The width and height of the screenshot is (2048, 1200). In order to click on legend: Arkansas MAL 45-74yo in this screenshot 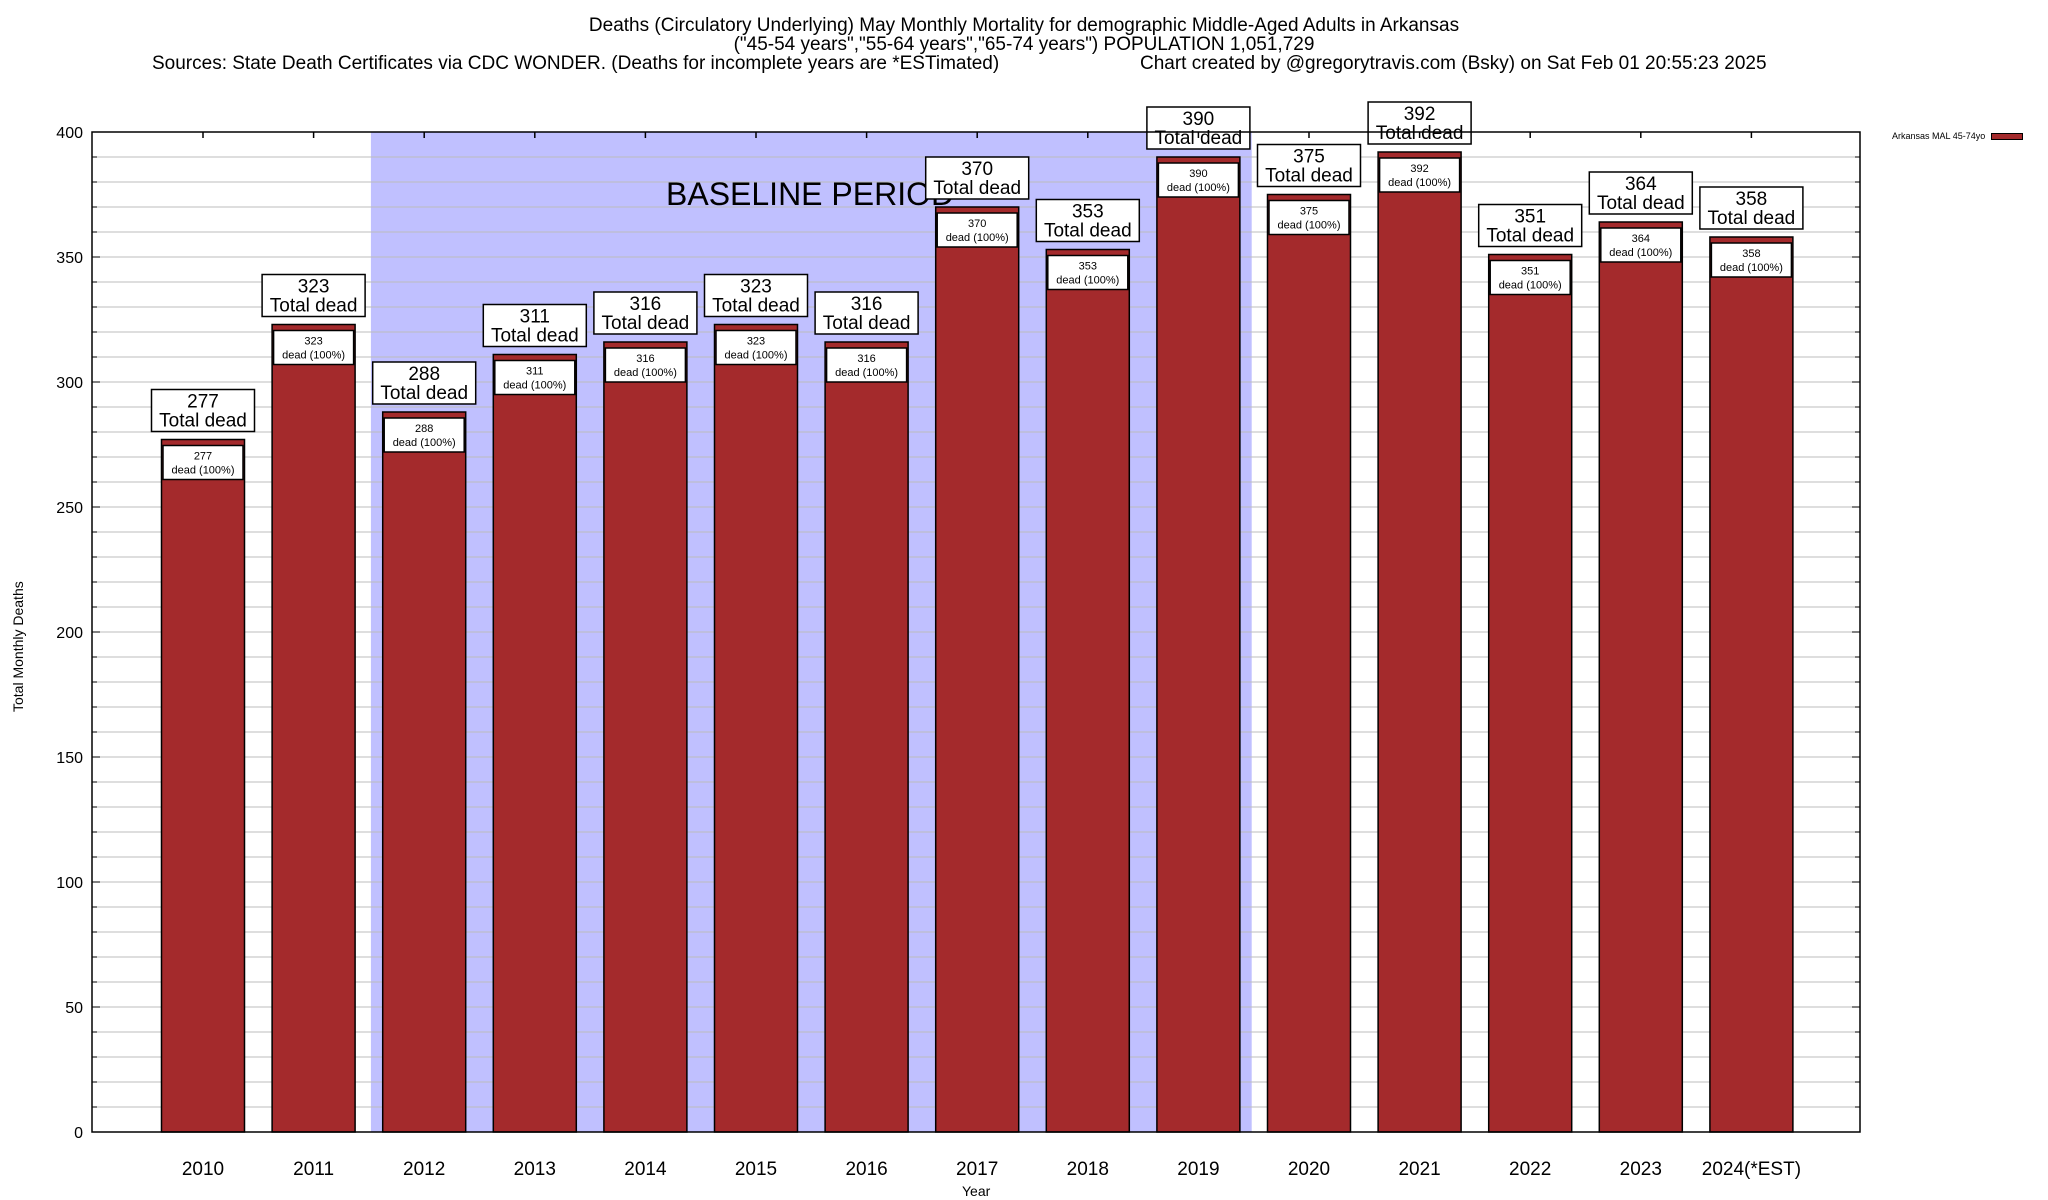, I will do `click(1958, 136)`.